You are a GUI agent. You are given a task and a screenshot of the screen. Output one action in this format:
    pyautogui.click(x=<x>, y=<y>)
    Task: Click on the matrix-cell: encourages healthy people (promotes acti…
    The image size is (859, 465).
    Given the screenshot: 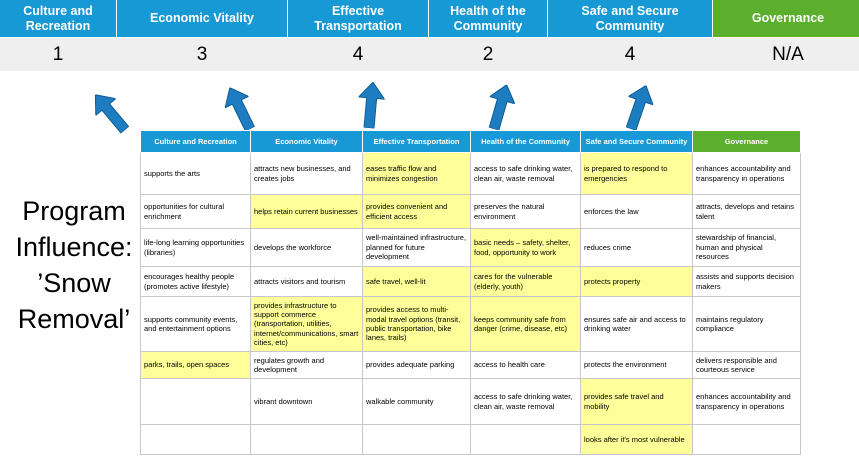 What is the action you would take?
    pyautogui.click(x=195, y=281)
    